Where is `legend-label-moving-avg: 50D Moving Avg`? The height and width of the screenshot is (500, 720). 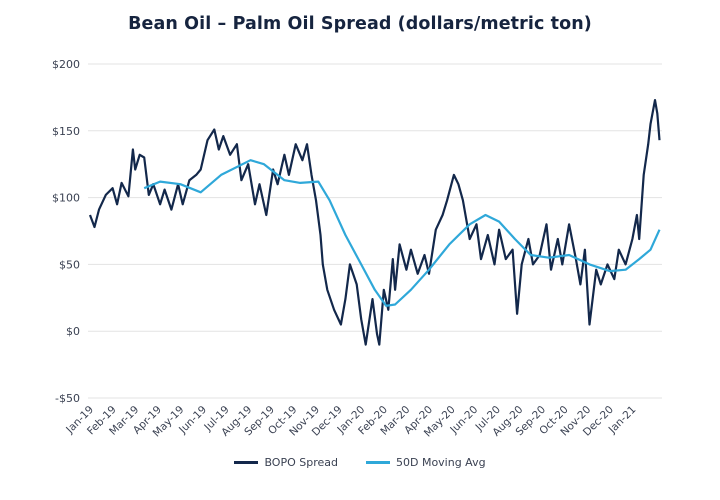 legend-label-moving-avg: 50D Moving Avg is located at coordinates (440, 462).